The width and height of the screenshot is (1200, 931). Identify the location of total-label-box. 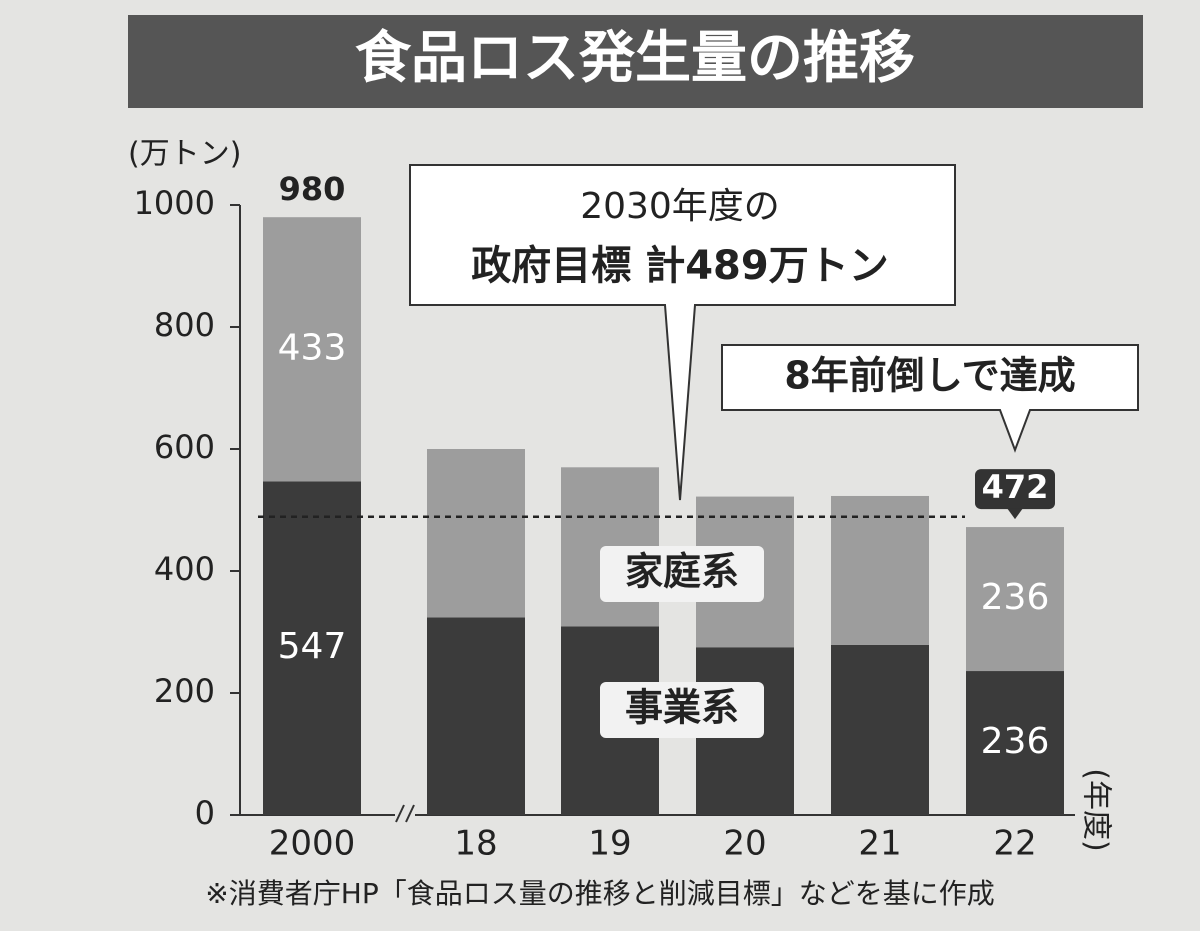
(1015, 489).